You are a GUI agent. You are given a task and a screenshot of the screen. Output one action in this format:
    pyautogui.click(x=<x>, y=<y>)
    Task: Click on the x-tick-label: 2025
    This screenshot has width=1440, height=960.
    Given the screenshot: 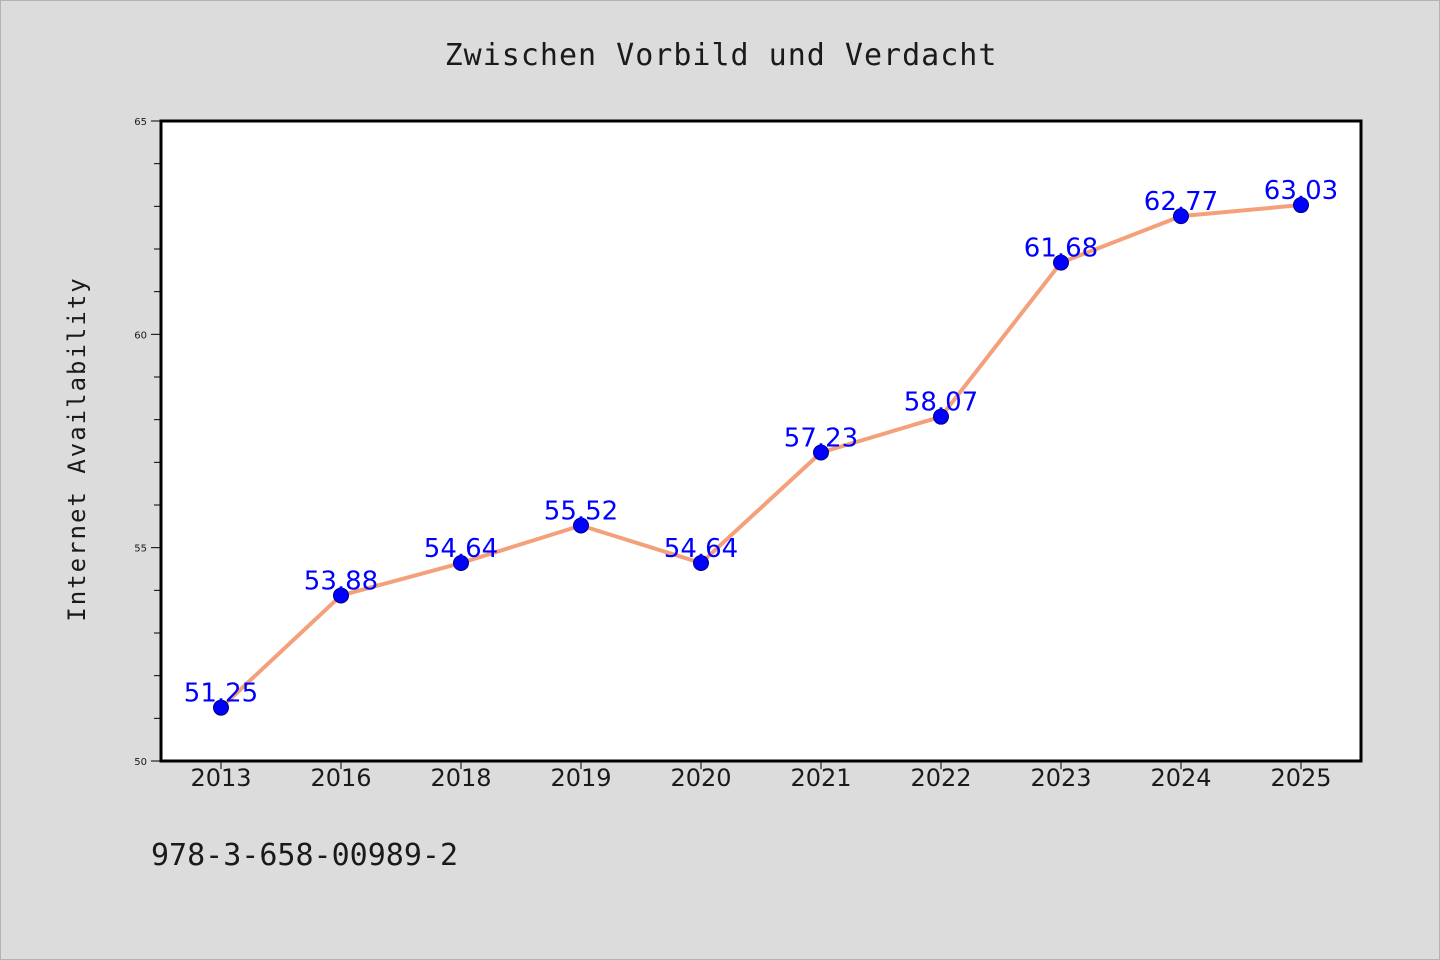 What is the action you would take?
    pyautogui.click(x=1300, y=778)
    